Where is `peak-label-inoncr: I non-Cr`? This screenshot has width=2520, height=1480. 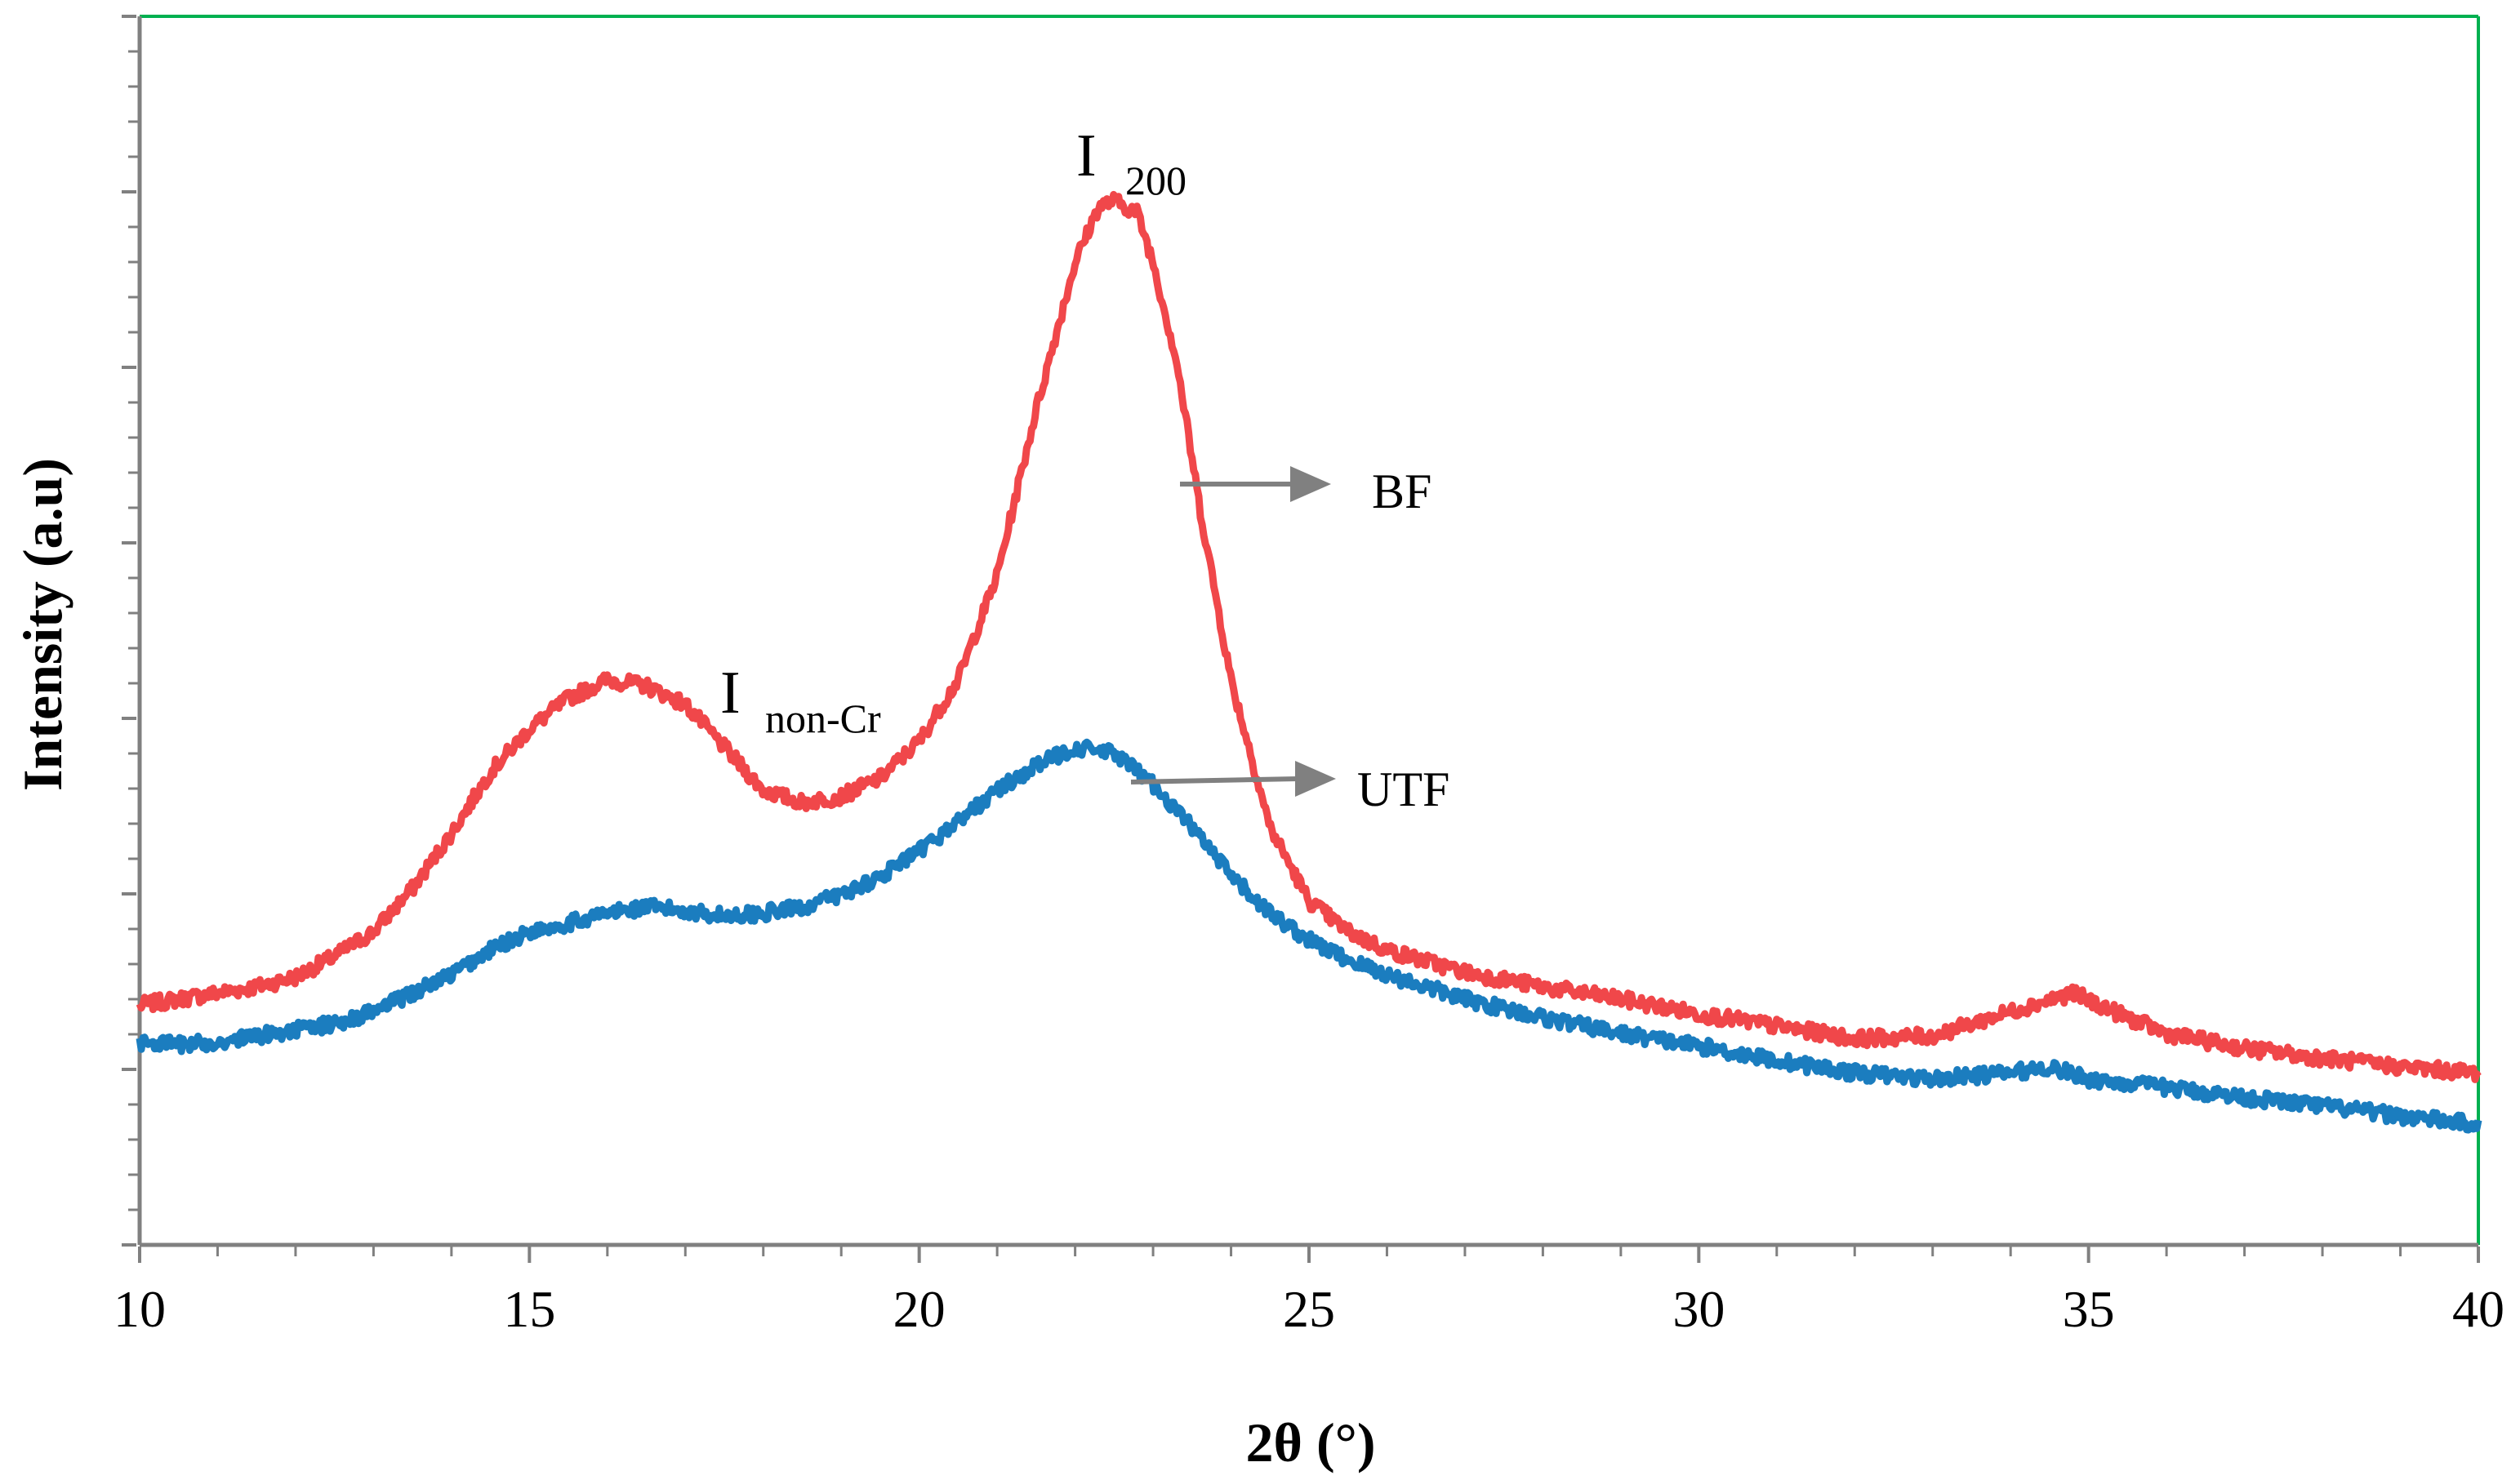
peak-label-inoncr: I non-Cr is located at coordinates (800, 701).